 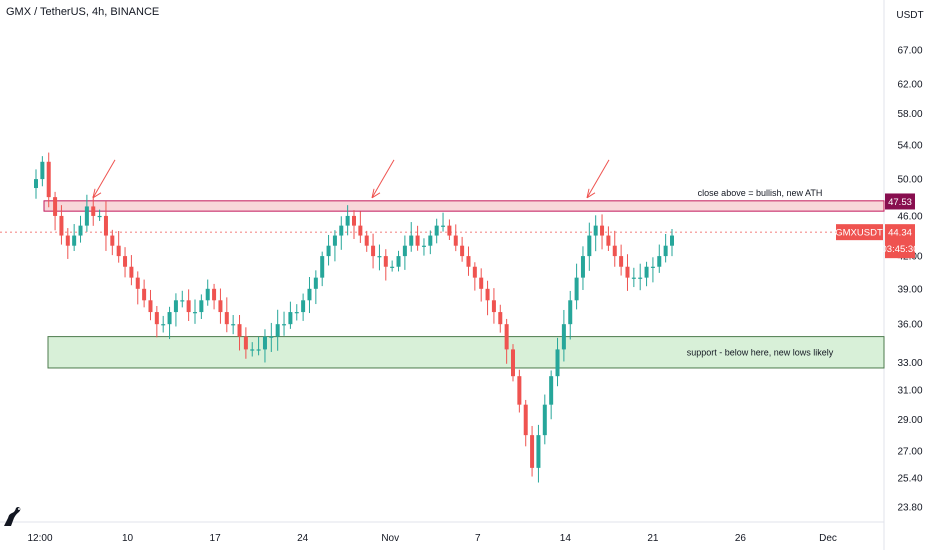 What do you see at coordinates (13, 517) in the screenshot?
I see `tradingview-logo-icon` at bounding box center [13, 517].